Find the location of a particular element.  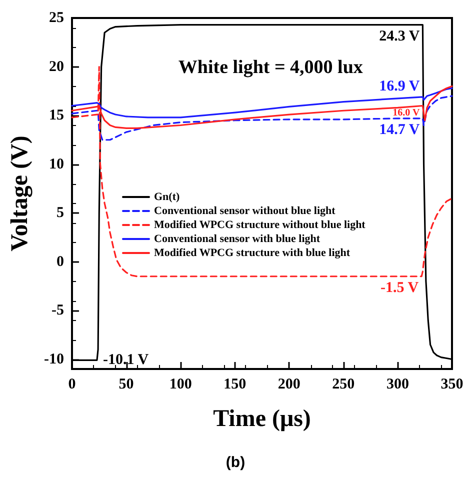

annotation: 16.9 V is located at coordinates (399, 86).